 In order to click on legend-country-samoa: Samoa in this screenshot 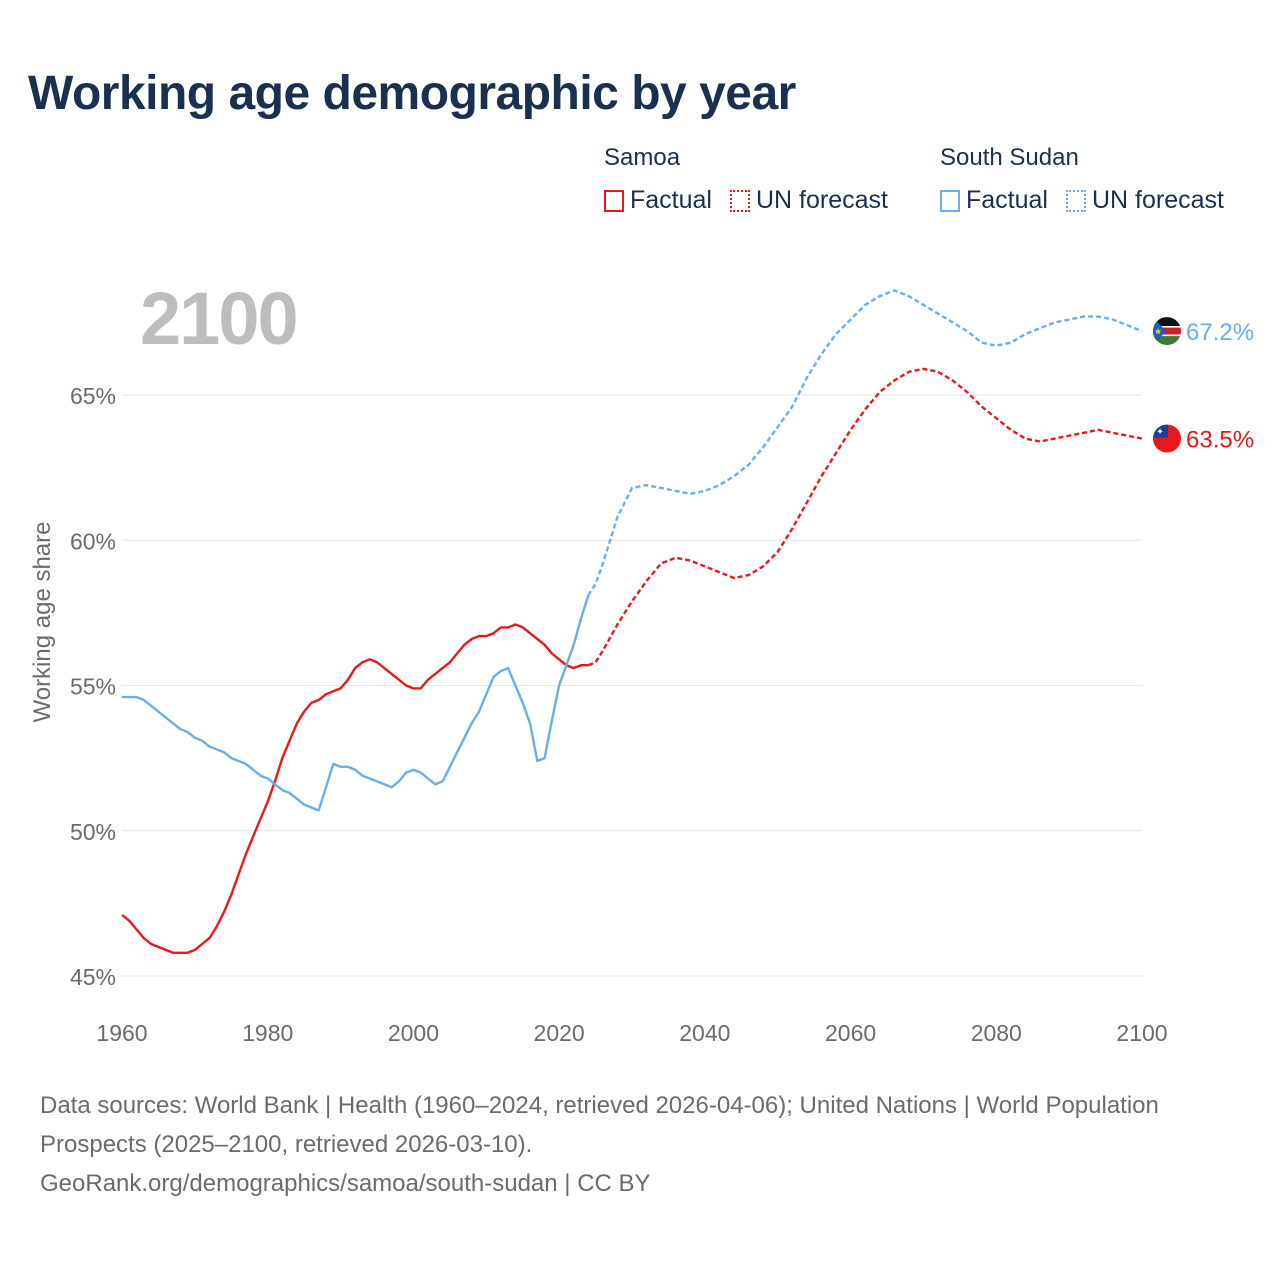, I will do `click(642, 157)`.